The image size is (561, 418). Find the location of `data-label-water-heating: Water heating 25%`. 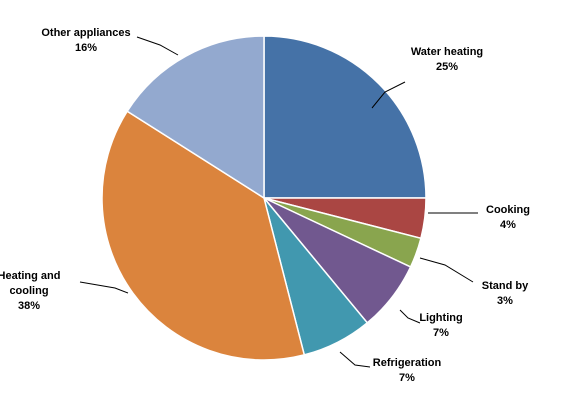

data-label-water-heating: Water heating 25% is located at coordinates (447, 59).